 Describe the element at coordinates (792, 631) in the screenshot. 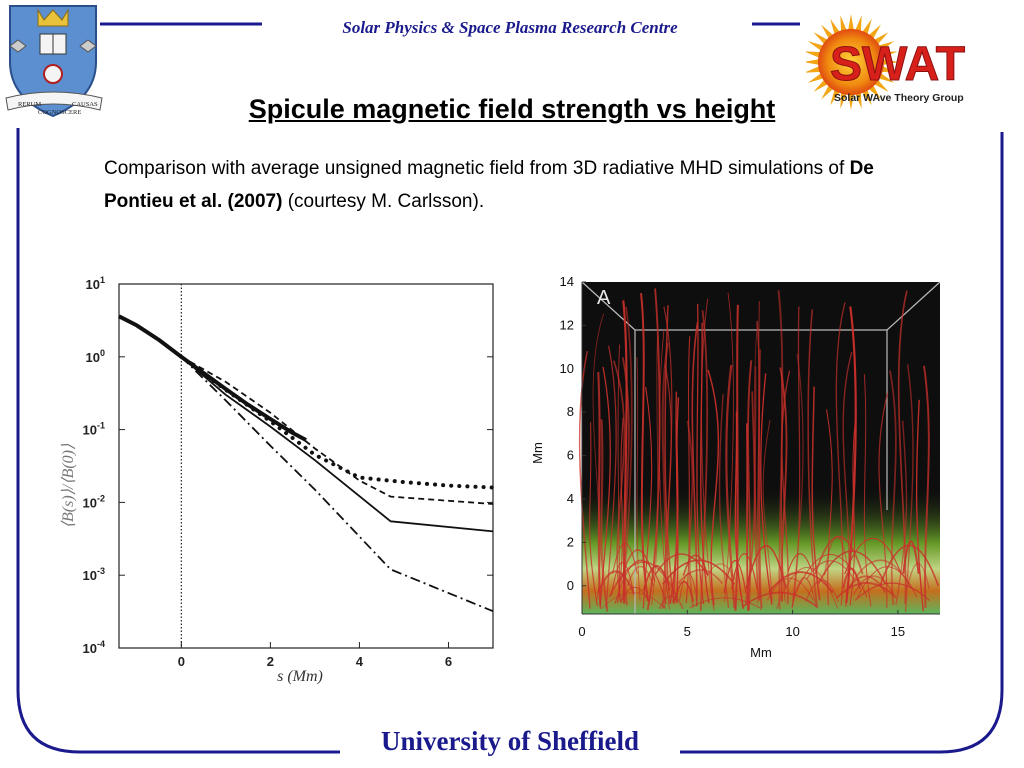

I see `x-tick-label: 10` at that location.